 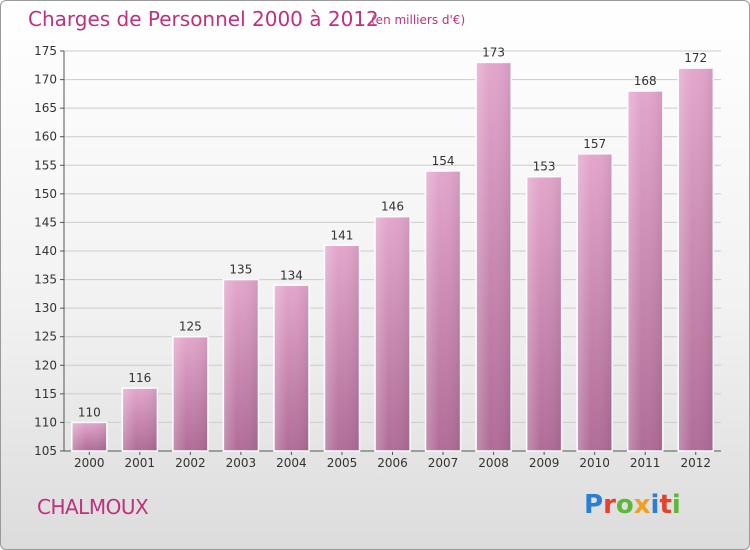 What do you see at coordinates (443, 463) in the screenshot?
I see `x-tick-label: 2007` at bounding box center [443, 463].